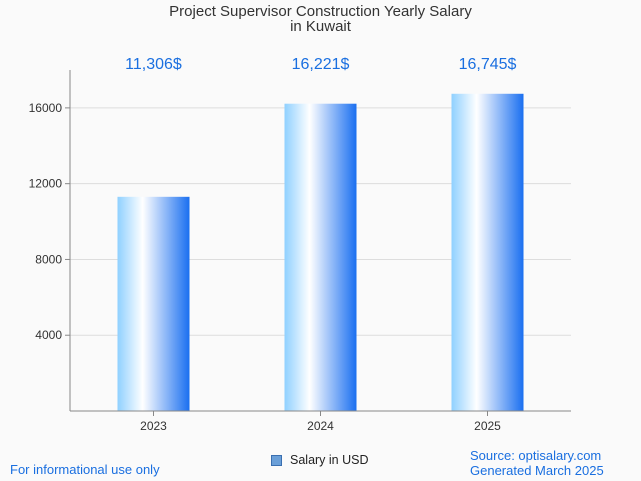 This screenshot has width=641, height=481. Describe the element at coordinates (487, 426) in the screenshot. I see `x-tick-label: 2025` at that location.